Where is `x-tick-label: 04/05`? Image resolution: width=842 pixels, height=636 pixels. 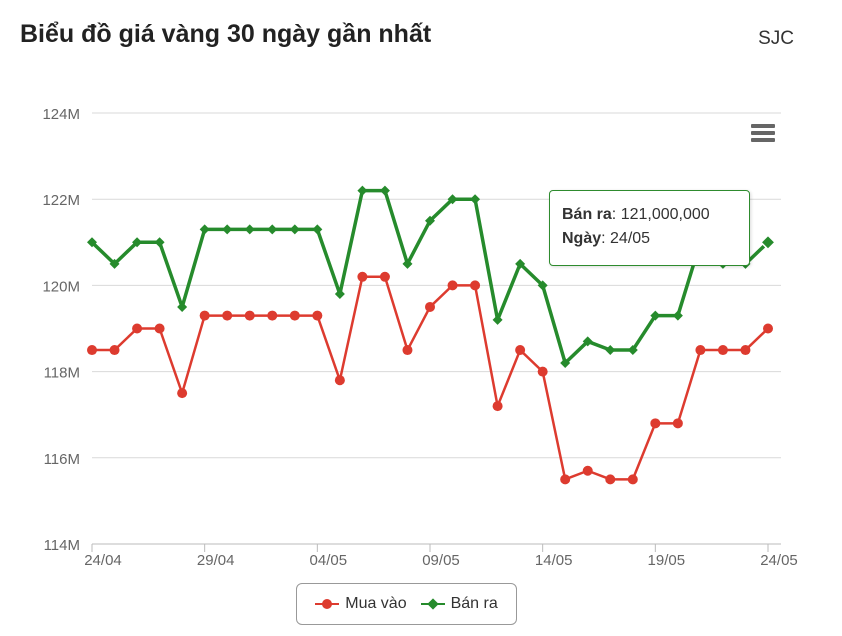 x-tick-label: 04/05 is located at coordinates (329, 560).